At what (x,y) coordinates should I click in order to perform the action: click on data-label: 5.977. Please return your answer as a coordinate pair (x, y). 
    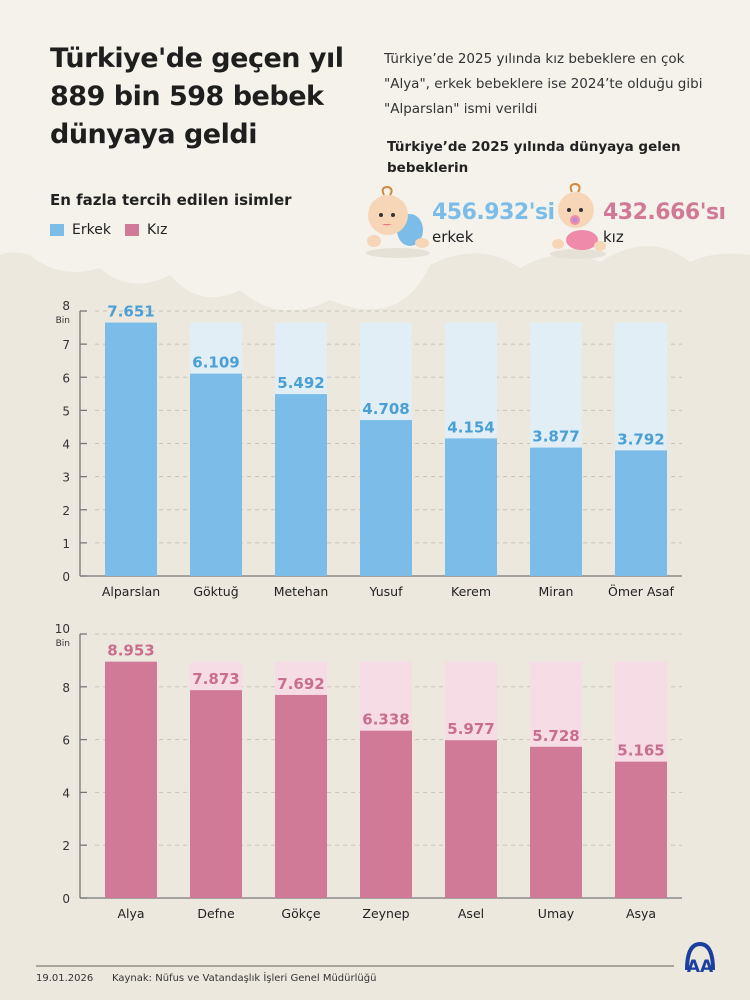
    Looking at the image, I should click on (470, 729).